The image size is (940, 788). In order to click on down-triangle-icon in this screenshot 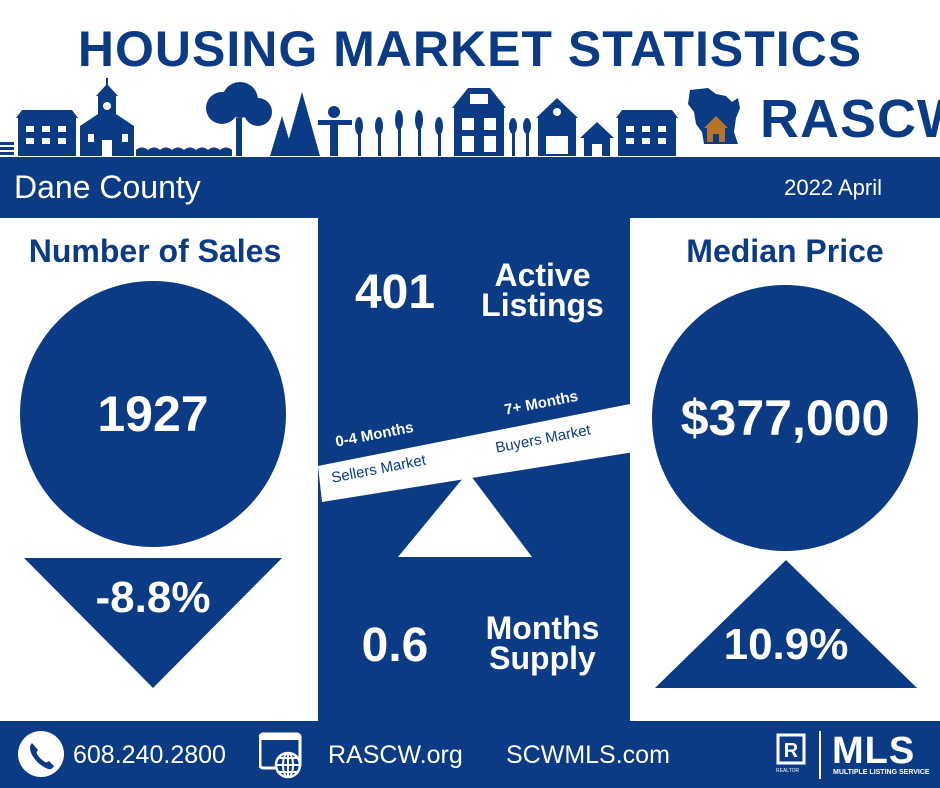, I will do `click(153, 623)`.